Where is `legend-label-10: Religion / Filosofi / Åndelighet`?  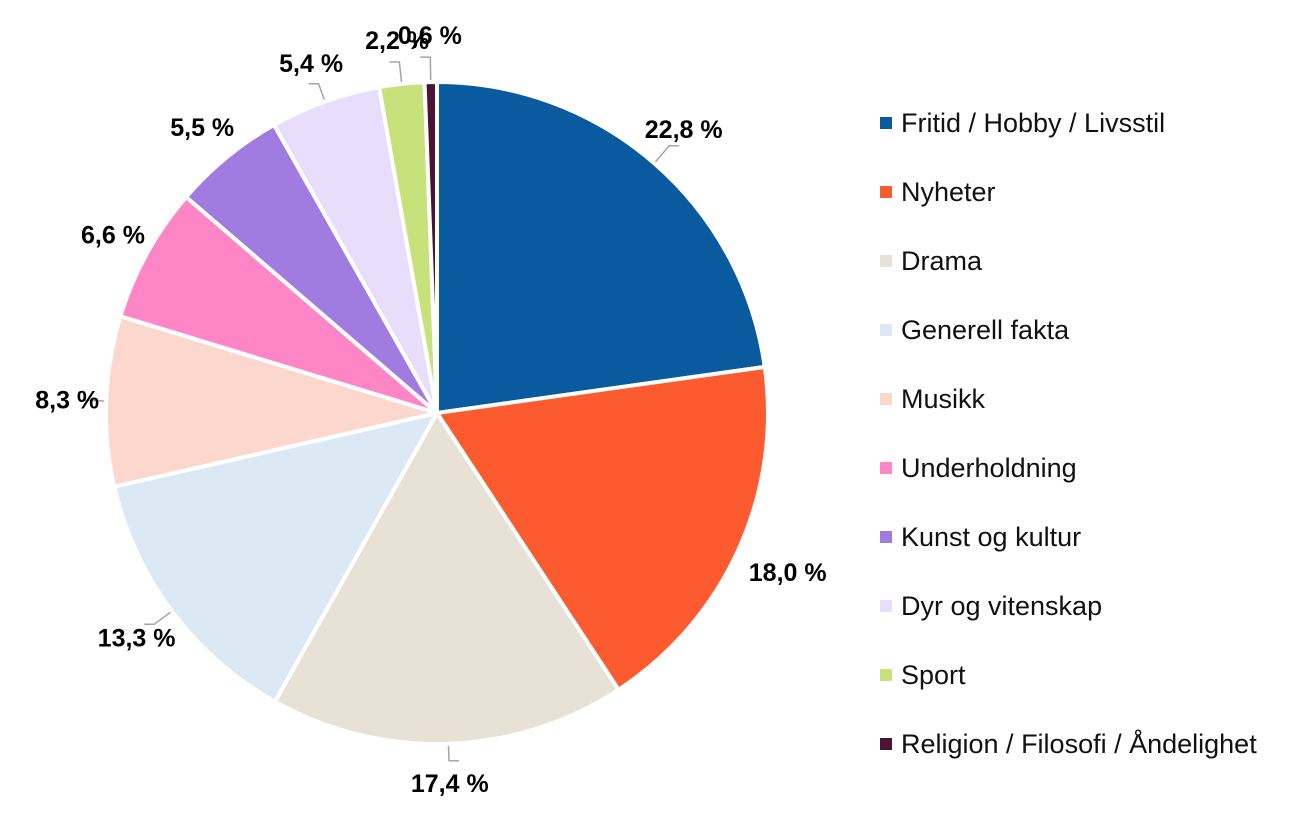 legend-label-10: Religion / Filosofi / Åndelighet is located at coordinates (1079, 743).